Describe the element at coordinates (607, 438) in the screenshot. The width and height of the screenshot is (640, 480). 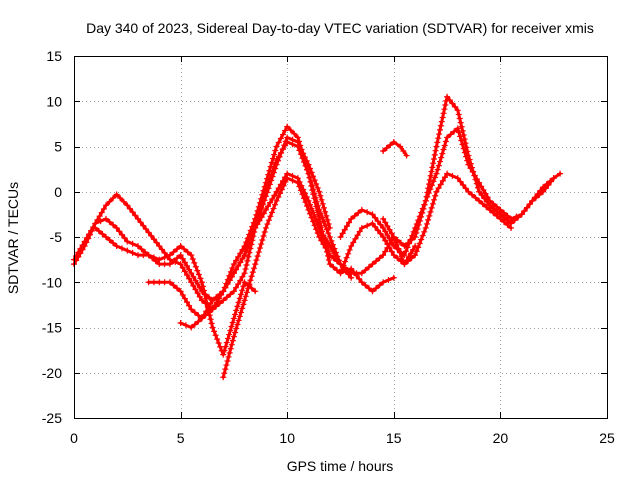
I see `x-tick-label: 25` at that location.